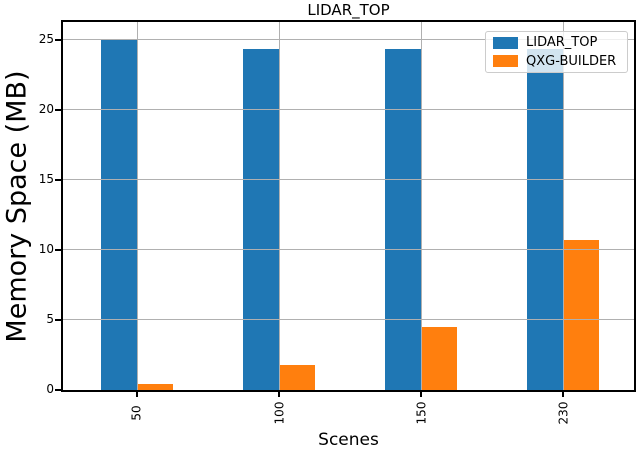 This screenshot has height=456, width=640. I want to click on y-tick-label-10: 10, so click(46, 248).